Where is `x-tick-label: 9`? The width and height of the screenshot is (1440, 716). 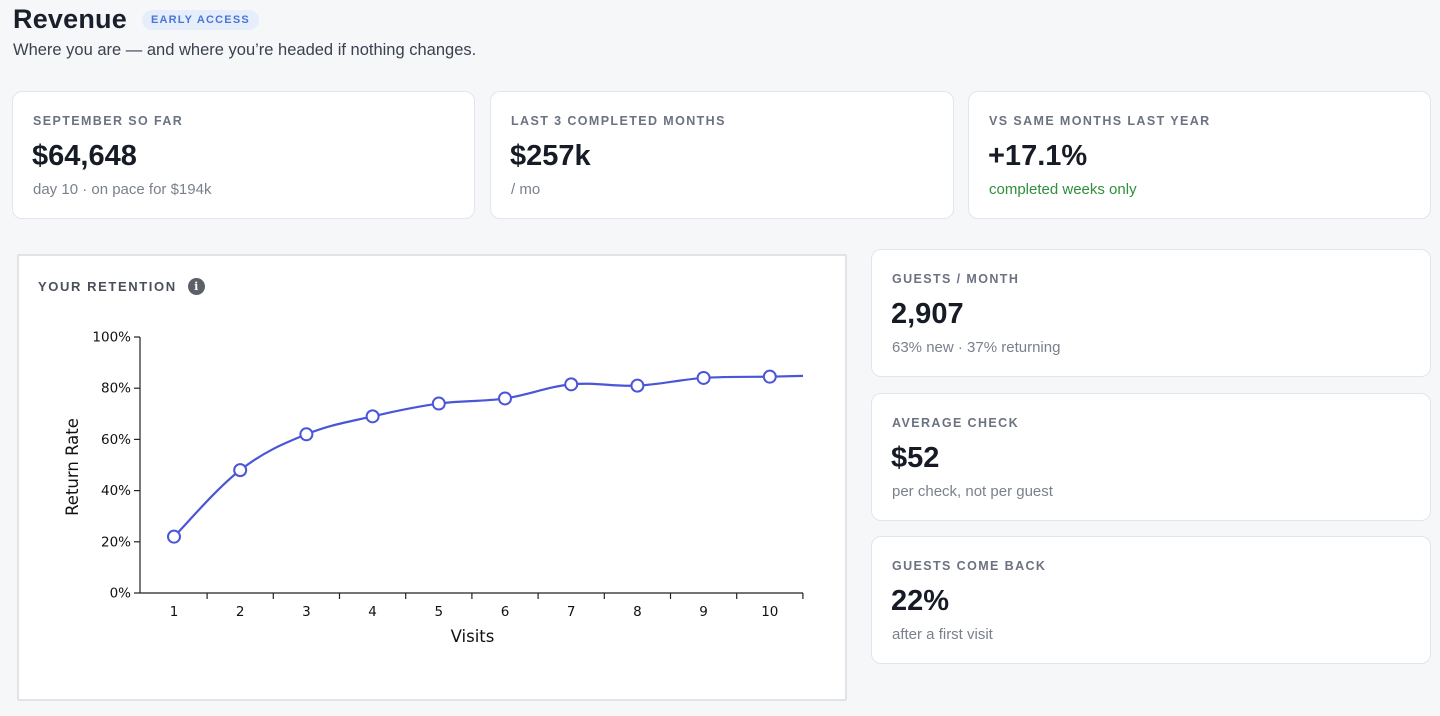
x-tick-label: 9 is located at coordinates (703, 612).